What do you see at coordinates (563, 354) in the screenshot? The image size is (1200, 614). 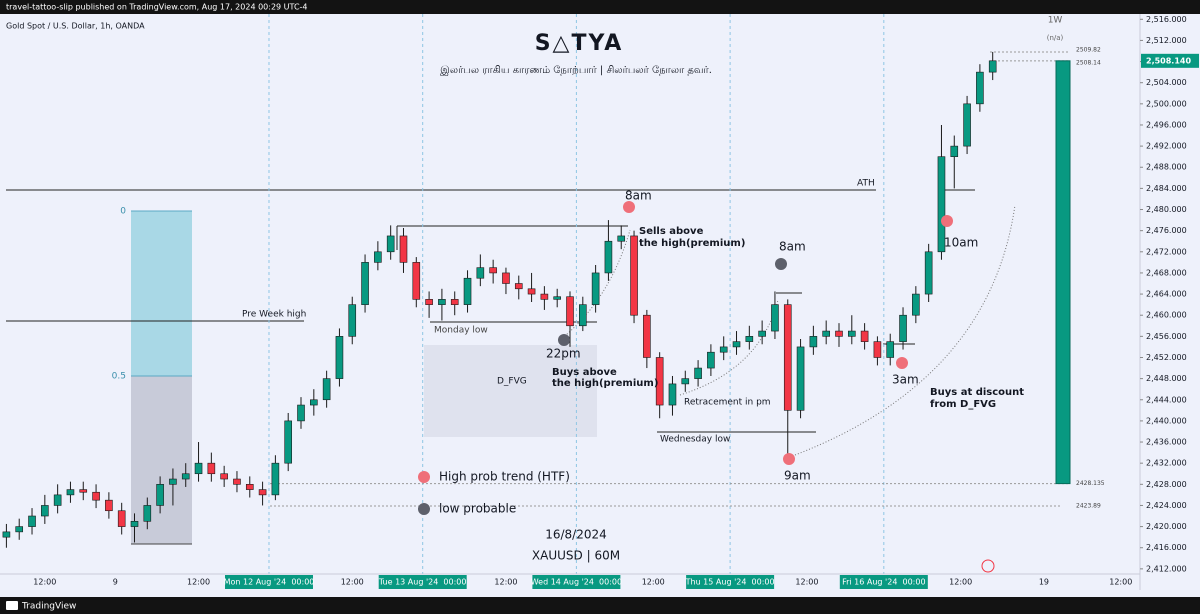 I see `annotation: 22pm` at bounding box center [563, 354].